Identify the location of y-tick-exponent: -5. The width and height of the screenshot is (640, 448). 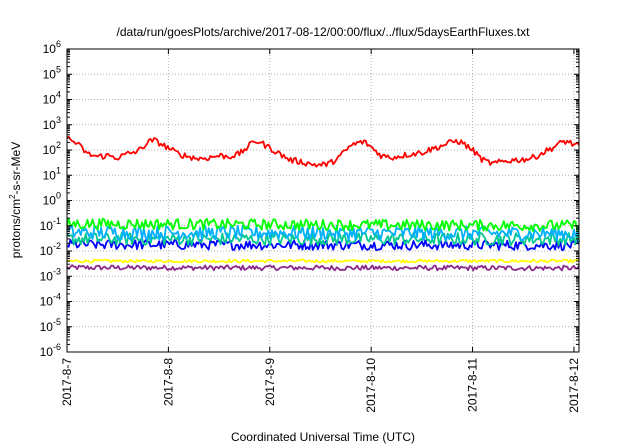
(57, 322).